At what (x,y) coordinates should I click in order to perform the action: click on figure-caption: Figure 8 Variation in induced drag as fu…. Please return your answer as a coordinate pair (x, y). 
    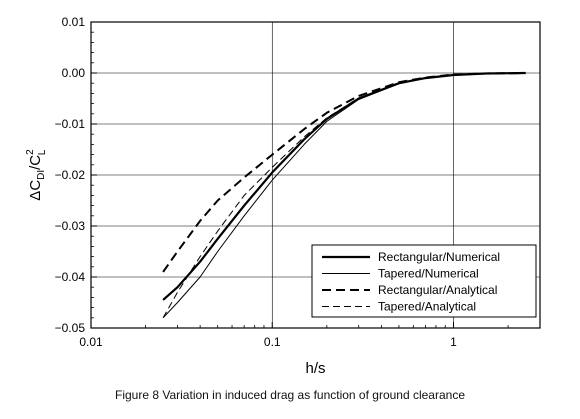
    Looking at the image, I should click on (290, 395).